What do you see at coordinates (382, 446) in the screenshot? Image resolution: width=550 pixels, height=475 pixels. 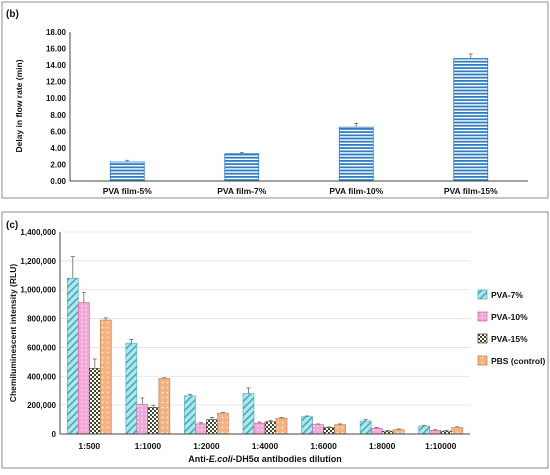 I see `panel-c-category-label: 1:8000` at bounding box center [382, 446].